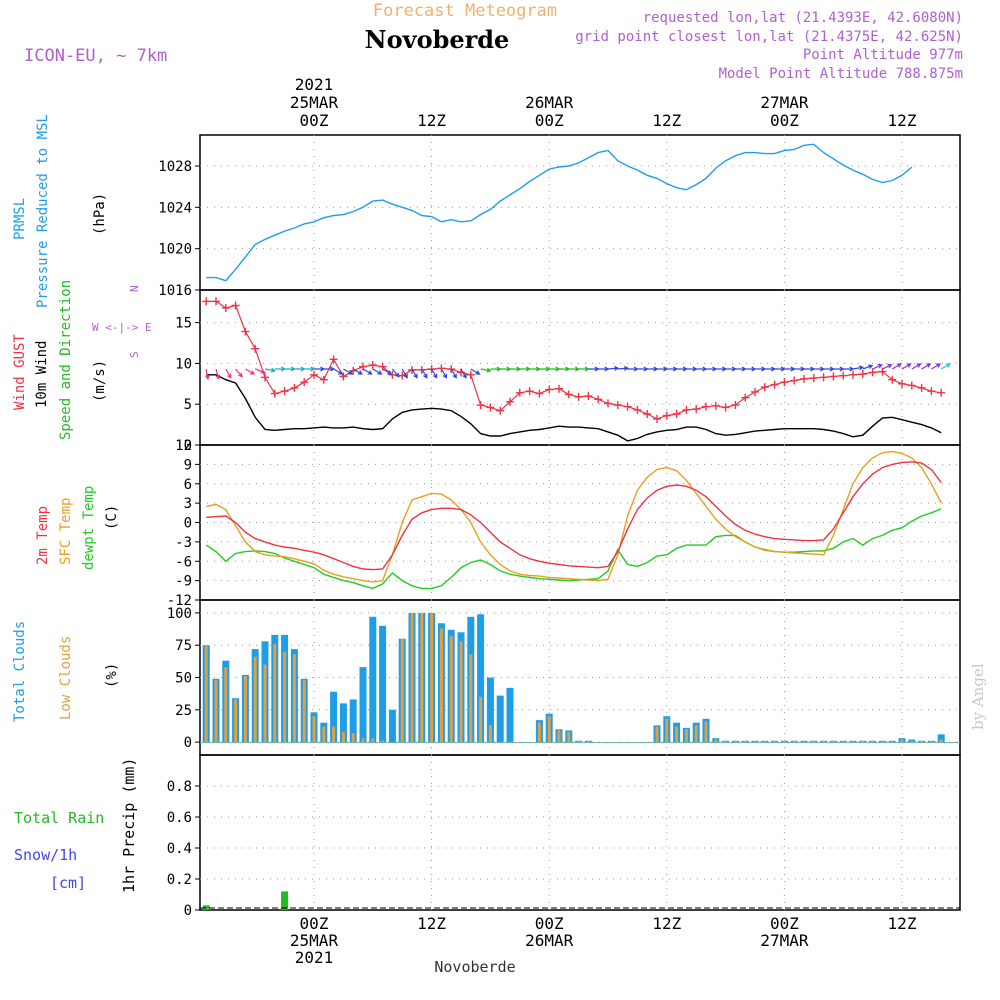 This screenshot has height=1000, width=1000. What do you see at coordinates (314, 102) in the screenshot?
I see `top-time-label: 25MAR` at bounding box center [314, 102].